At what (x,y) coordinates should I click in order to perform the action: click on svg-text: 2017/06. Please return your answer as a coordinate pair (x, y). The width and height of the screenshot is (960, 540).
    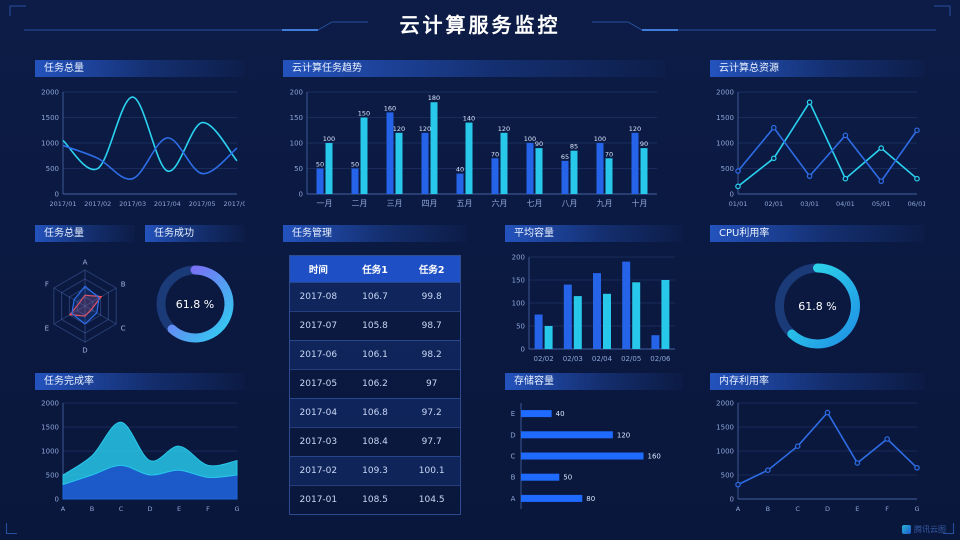
    Looking at the image, I should click on (234, 204).